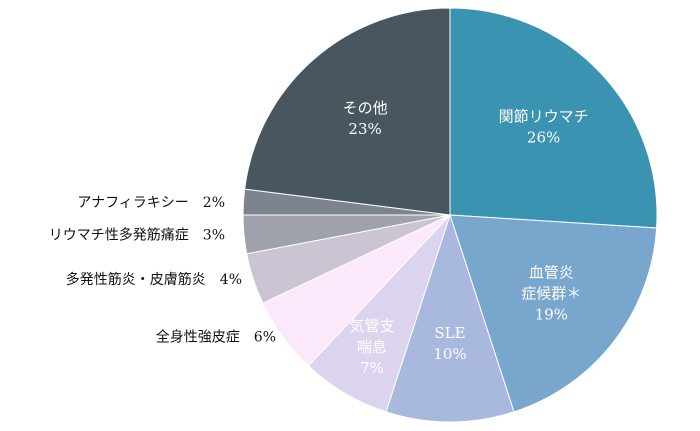 The width and height of the screenshot is (700, 431). I want to click on slice-label: その他 23%, so click(365, 118).